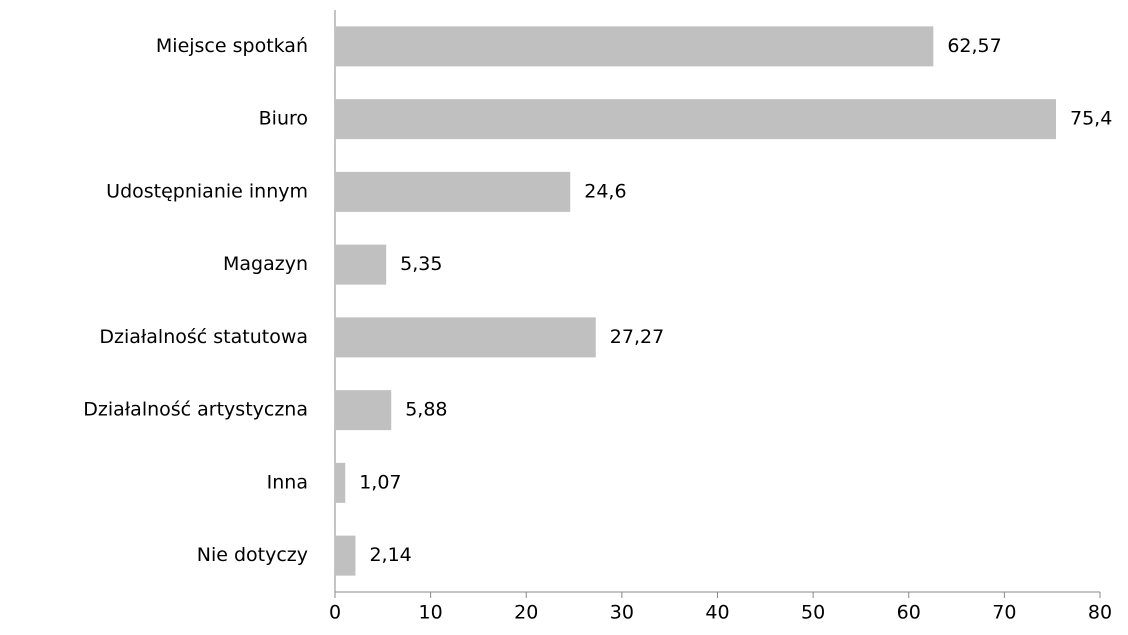  Describe the element at coordinates (335, 613) in the screenshot. I see `x-tick-label: 0` at that location.